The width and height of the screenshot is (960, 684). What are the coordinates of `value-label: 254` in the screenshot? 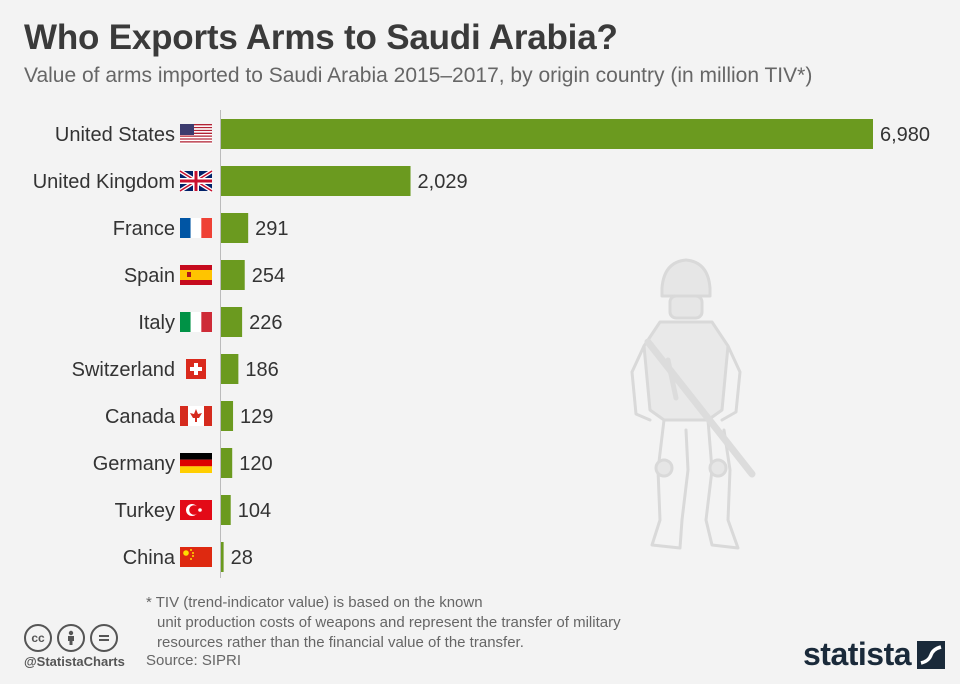 It's located at (268, 276).